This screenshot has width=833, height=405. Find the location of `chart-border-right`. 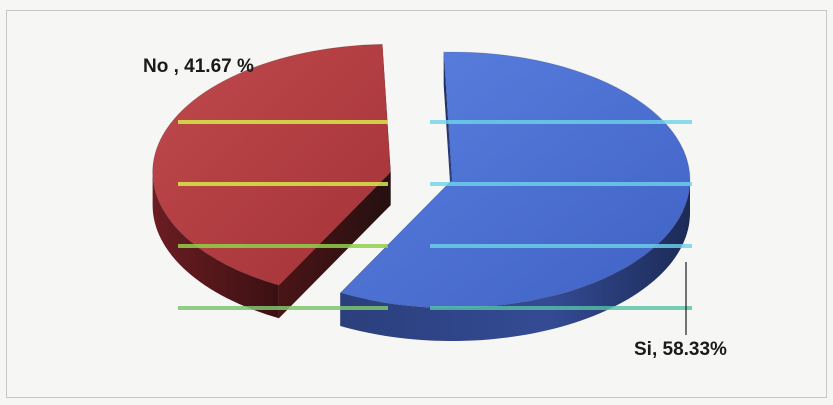

chart-border-right is located at coordinates (826, 204).